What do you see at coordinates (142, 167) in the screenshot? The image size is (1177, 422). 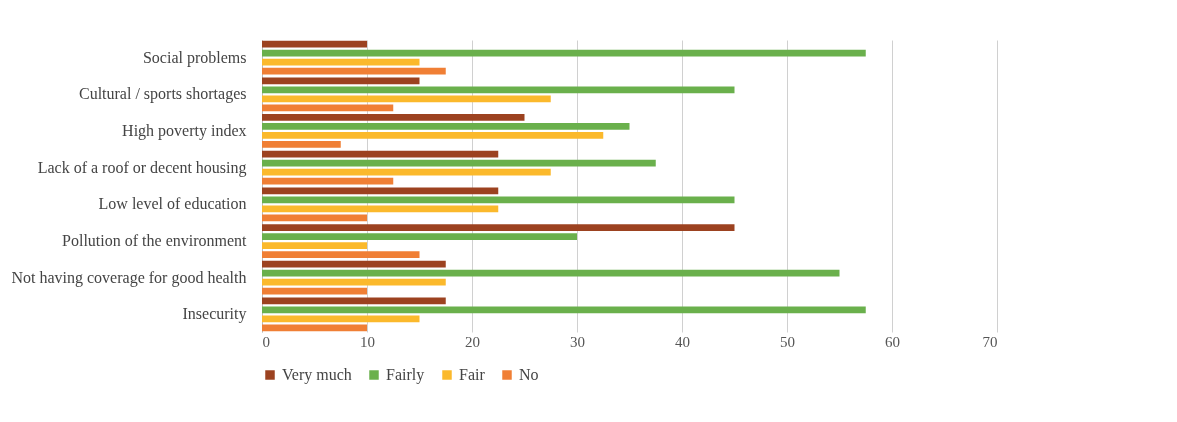 I see `y-tick-label: Lack of a roof or decent housing` at bounding box center [142, 167].